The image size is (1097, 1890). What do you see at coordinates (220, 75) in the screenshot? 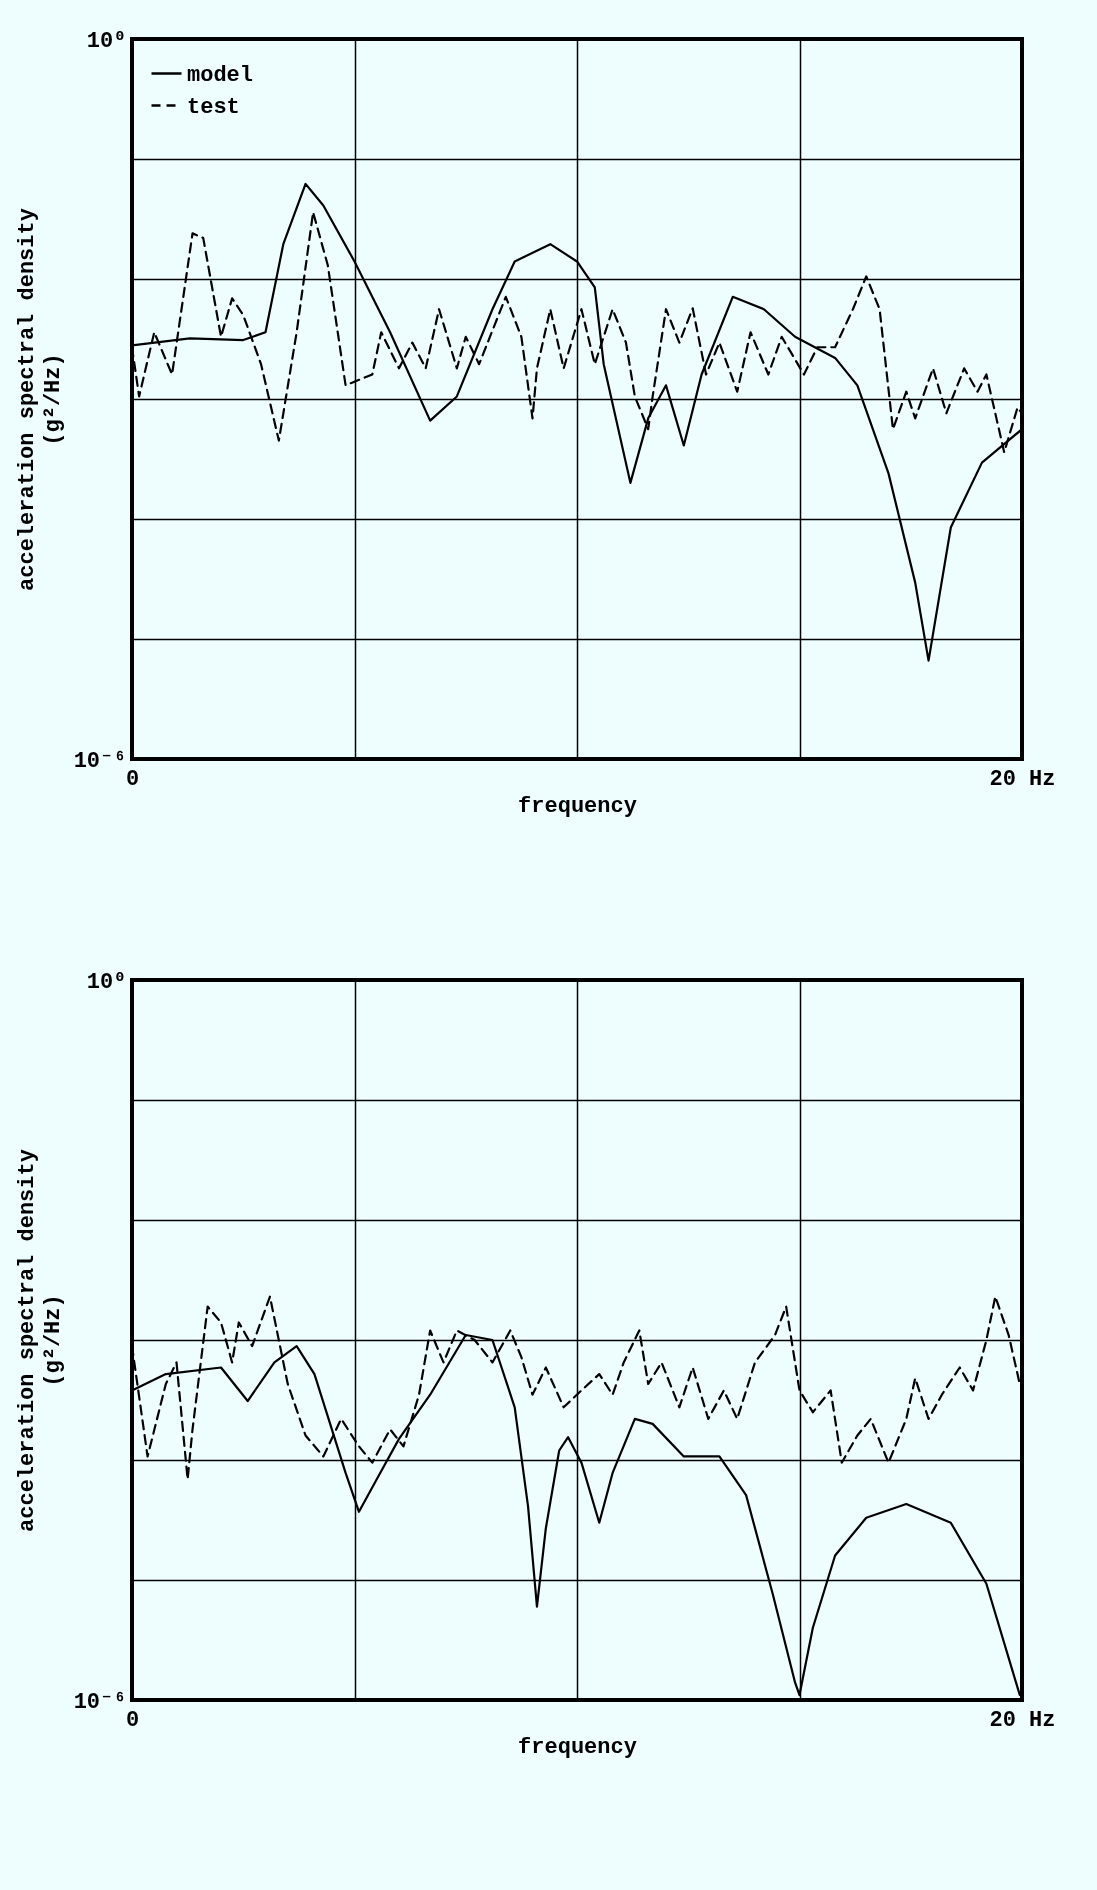
I see `legend-label: model` at bounding box center [220, 75].